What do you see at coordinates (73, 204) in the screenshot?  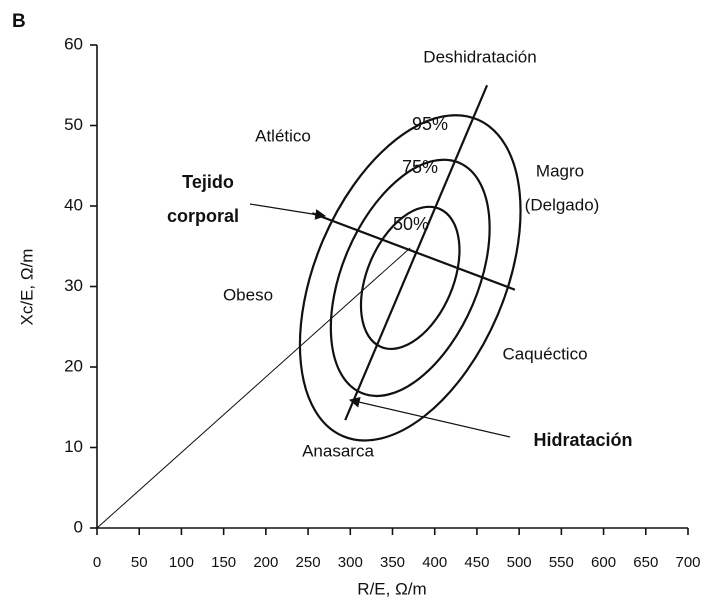 I see `y-tick-label: 40` at bounding box center [73, 204].